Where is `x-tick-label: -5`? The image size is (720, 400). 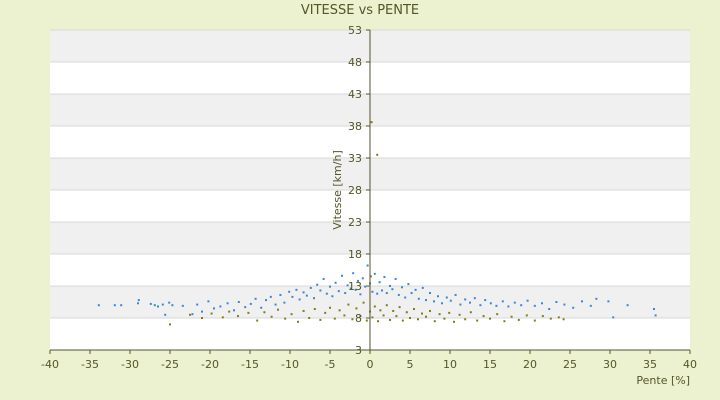 x-tick-label: -5 is located at coordinates (330, 364).